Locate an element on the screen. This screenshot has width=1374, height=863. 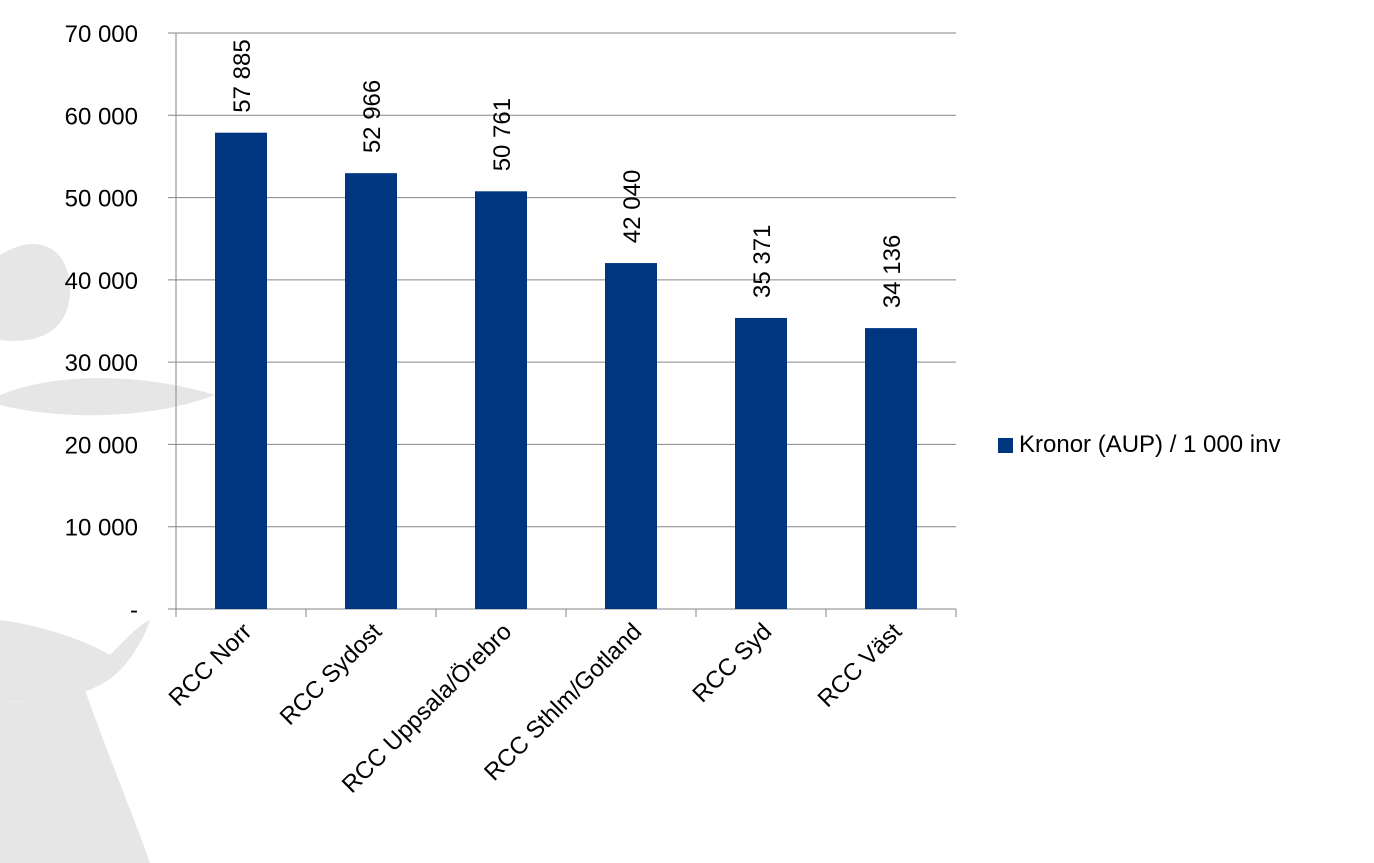
category-label: RCC Syd is located at coordinates (732, 663).